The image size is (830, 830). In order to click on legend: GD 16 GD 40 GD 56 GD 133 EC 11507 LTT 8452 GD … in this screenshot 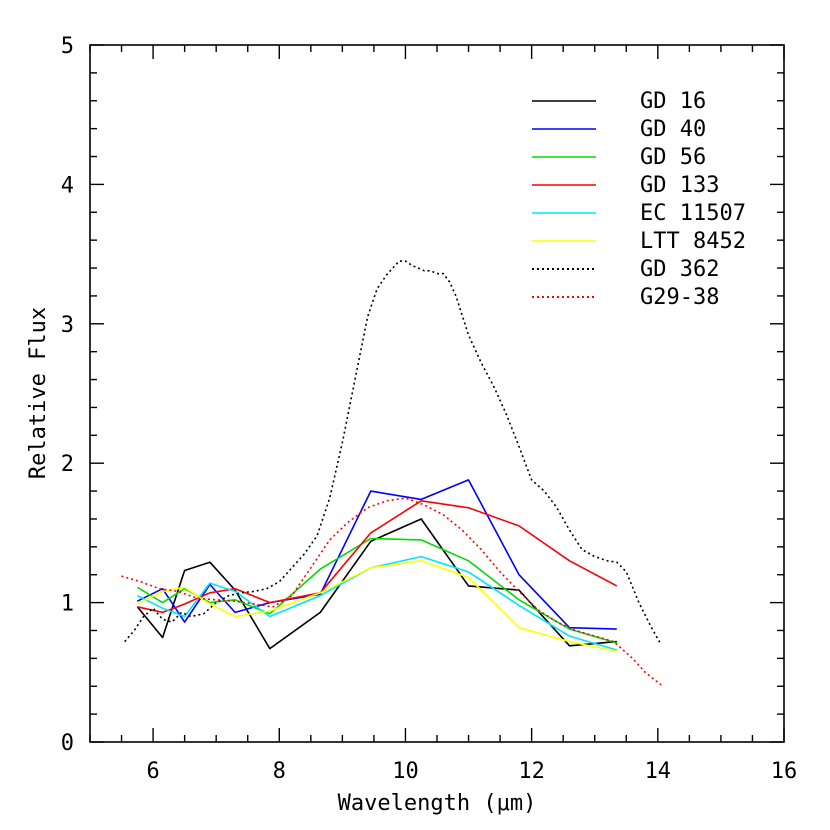, I will do `click(639, 199)`.